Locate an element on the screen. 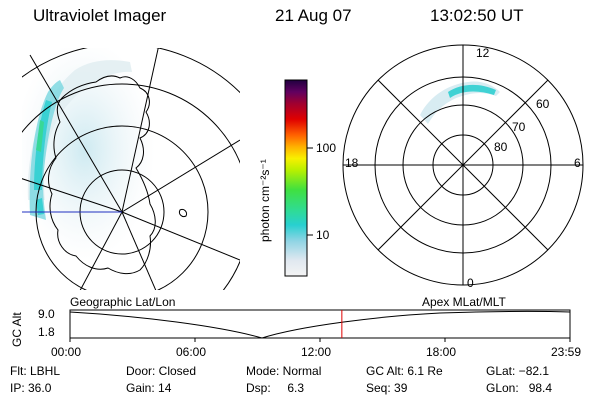  timeline-x-tick-1800: 18:00 is located at coordinates (441, 352).